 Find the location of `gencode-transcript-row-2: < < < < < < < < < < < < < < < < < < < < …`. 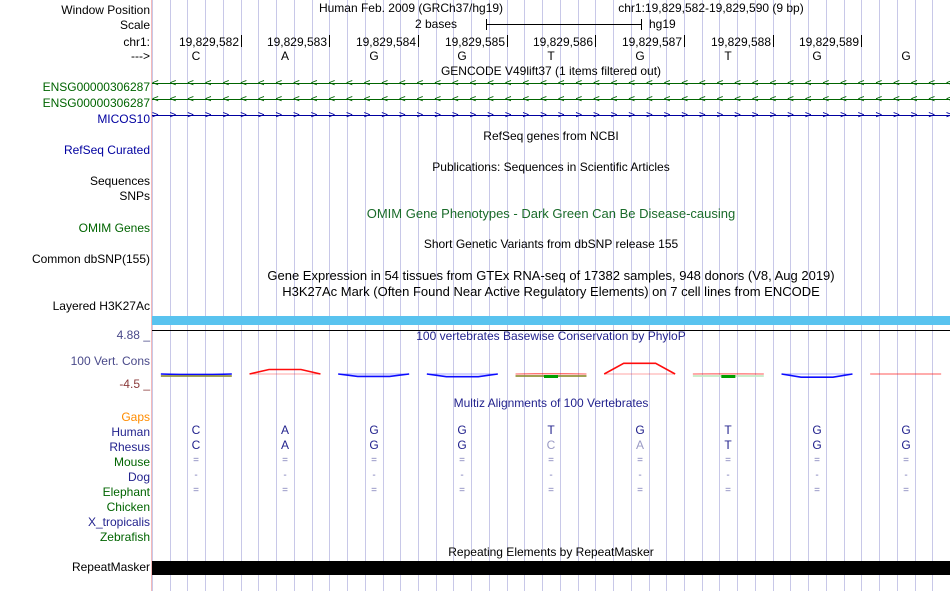

gencode-transcript-row-2: < < < < < < < < < < < < < < < < < < < < … is located at coordinates (551, 99).